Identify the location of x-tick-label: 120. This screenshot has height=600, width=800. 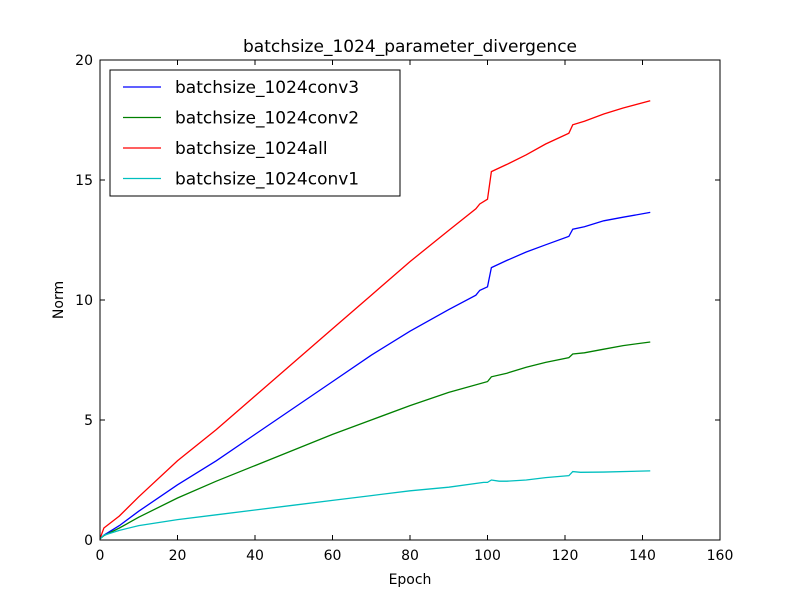
(565, 556).